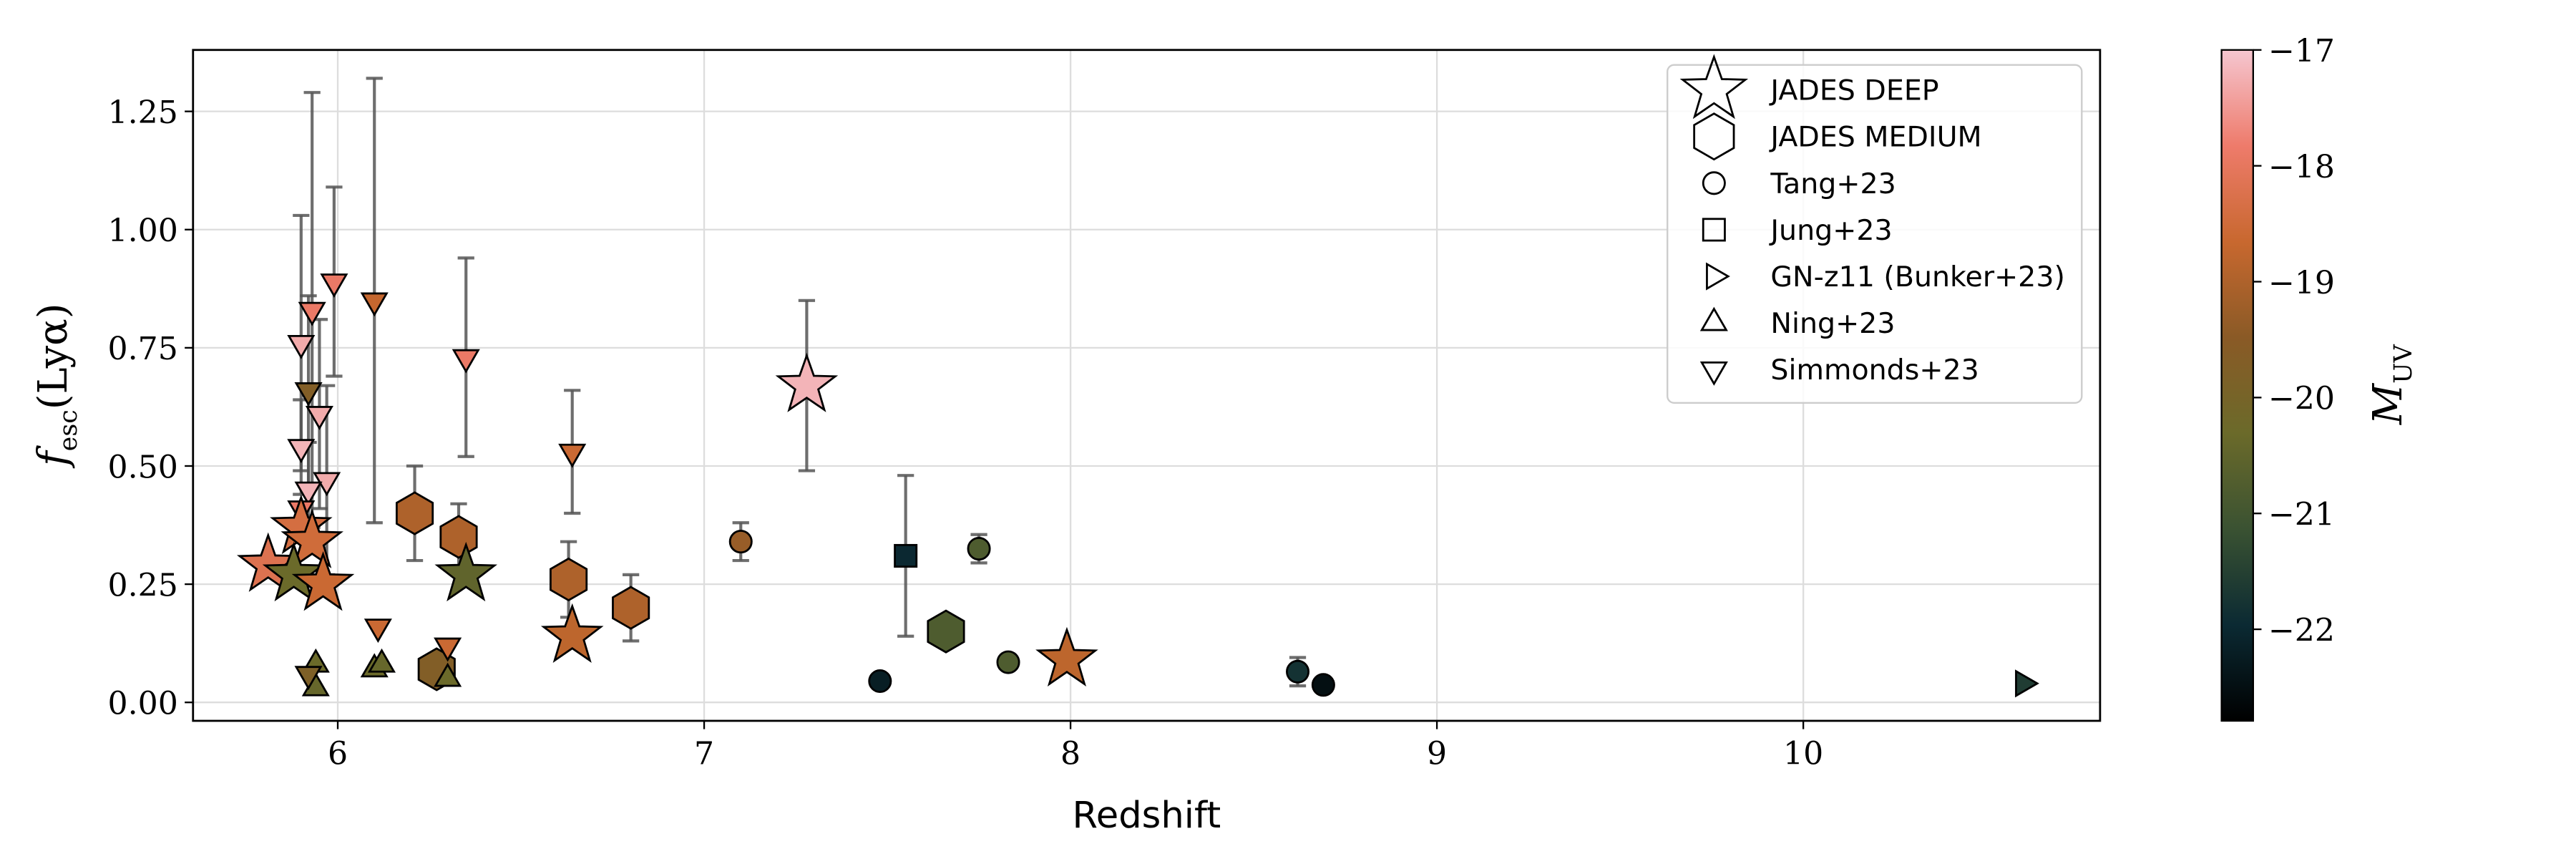  What do you see at coordinates (2403, 364) in the screenshot?
I see `colorbar-label-sub: UV` at bounding box center [2403, 364].